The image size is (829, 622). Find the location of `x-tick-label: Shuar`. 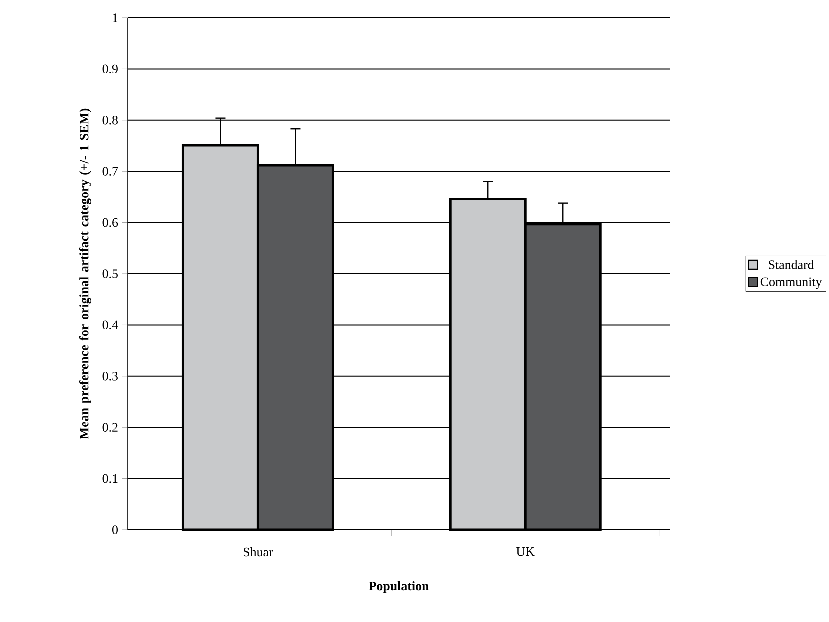

x-tick-label: Shuar is located at coordinates (259, 552).